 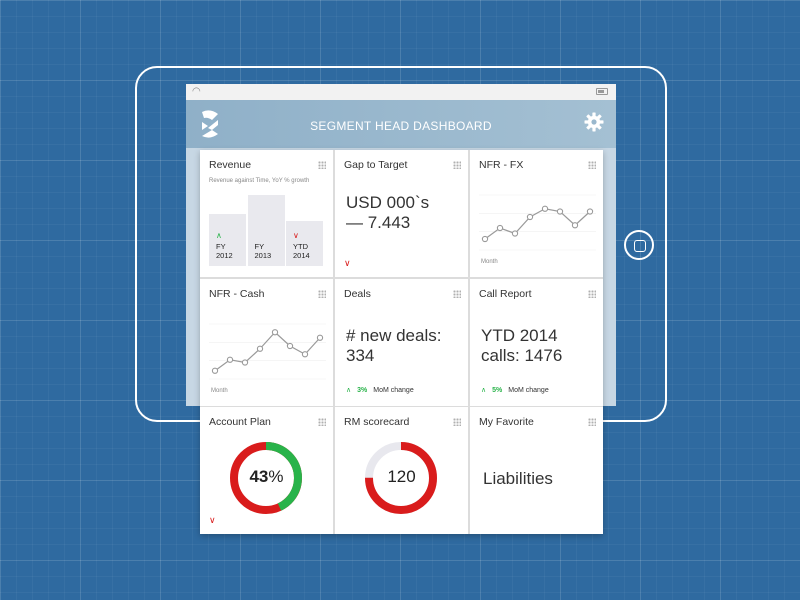 What do you see at coordinates (196, 91) in the screenshot?
I see `wifi-icon: ◠` at bounding box center [196, 91].